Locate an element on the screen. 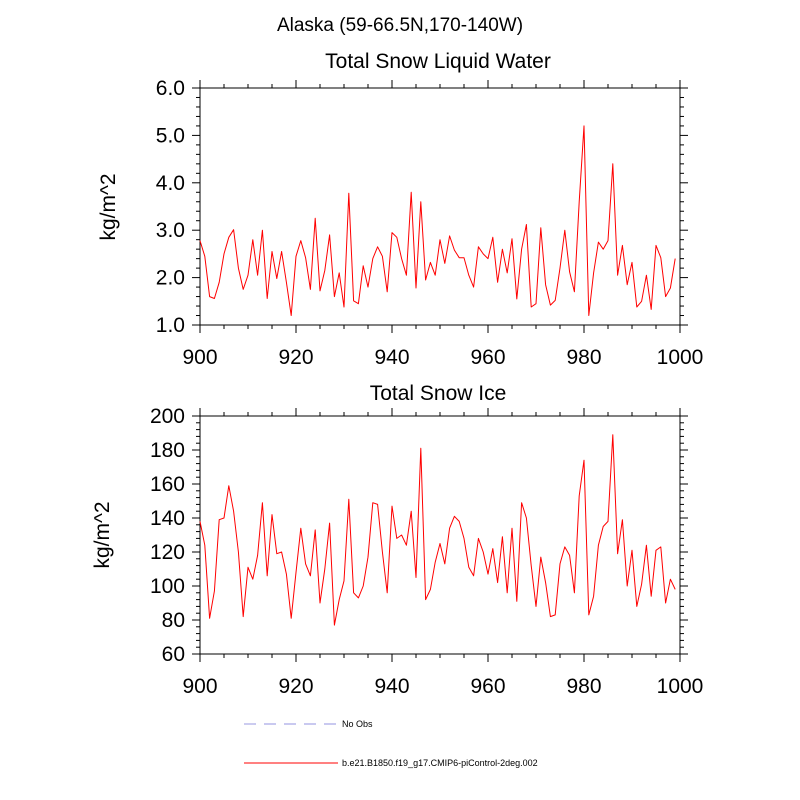 This screenshot has width=800, height=800. y-tick-label: 60 is located at coordinates (173, 654).